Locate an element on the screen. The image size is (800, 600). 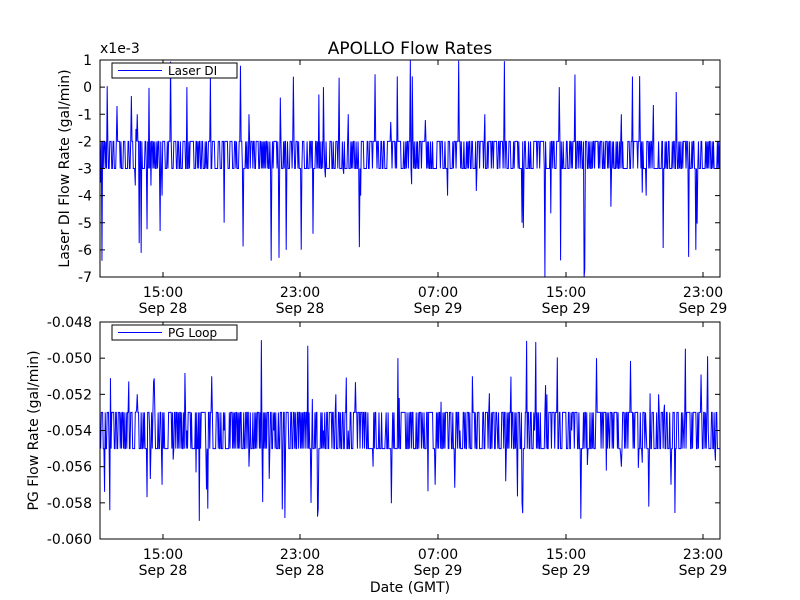
y-tick-label: -4 is located at coordinates (85, 197).